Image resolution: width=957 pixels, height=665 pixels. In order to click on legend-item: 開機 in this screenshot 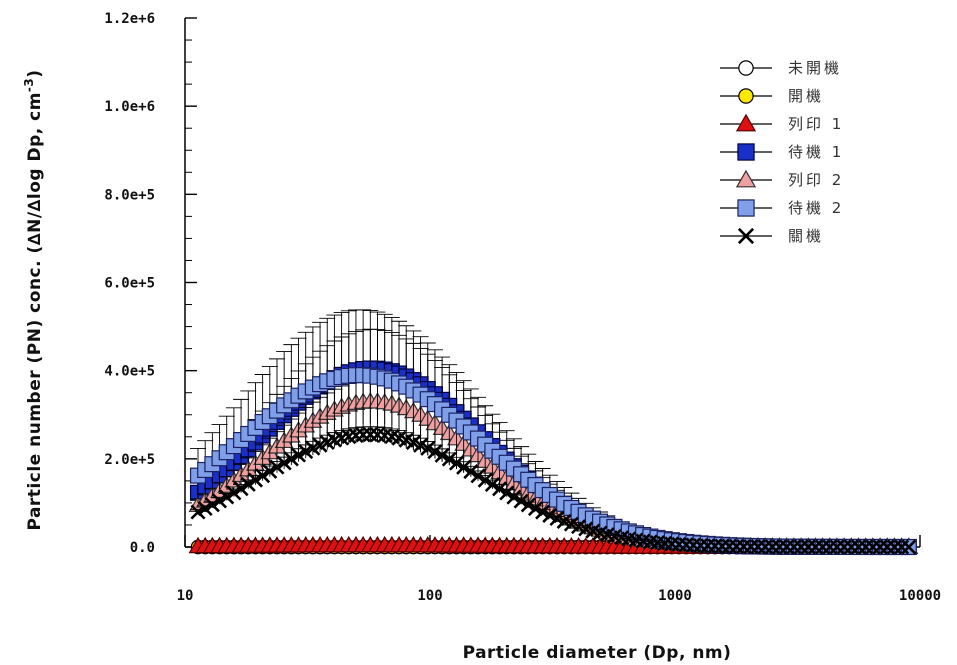, I will do `click(772, 96)`.